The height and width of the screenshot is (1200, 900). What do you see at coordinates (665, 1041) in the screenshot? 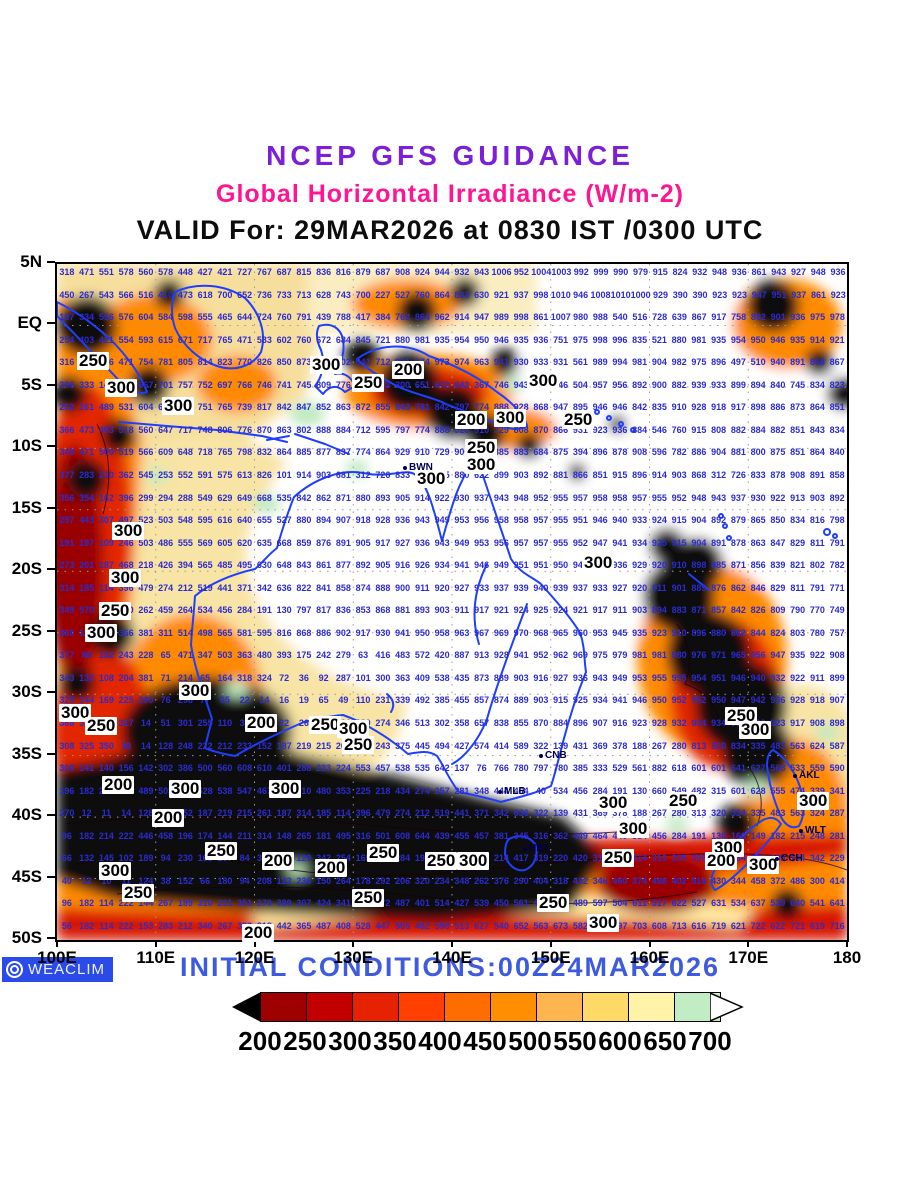
I see `colorbar-tick-label: 650` at bounding box center [665, 1041].